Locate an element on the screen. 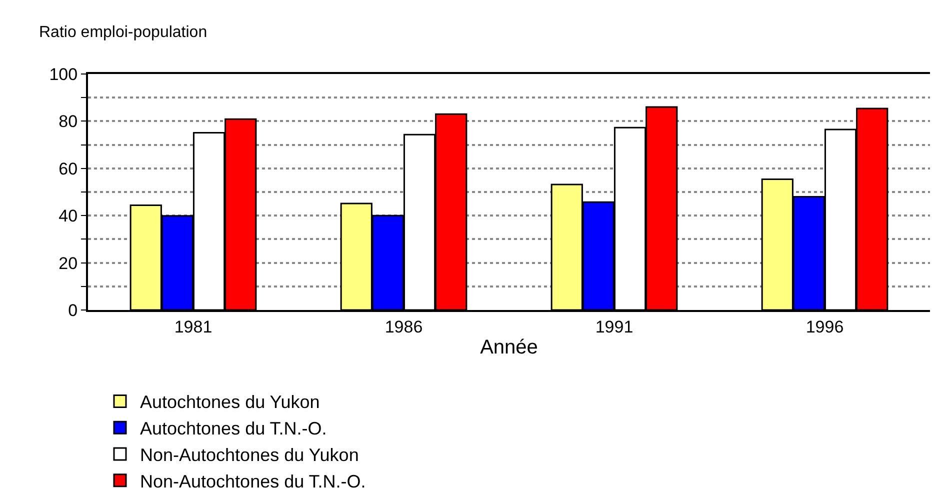  y-tick-label: 20 is located at coordinates (68, 263).